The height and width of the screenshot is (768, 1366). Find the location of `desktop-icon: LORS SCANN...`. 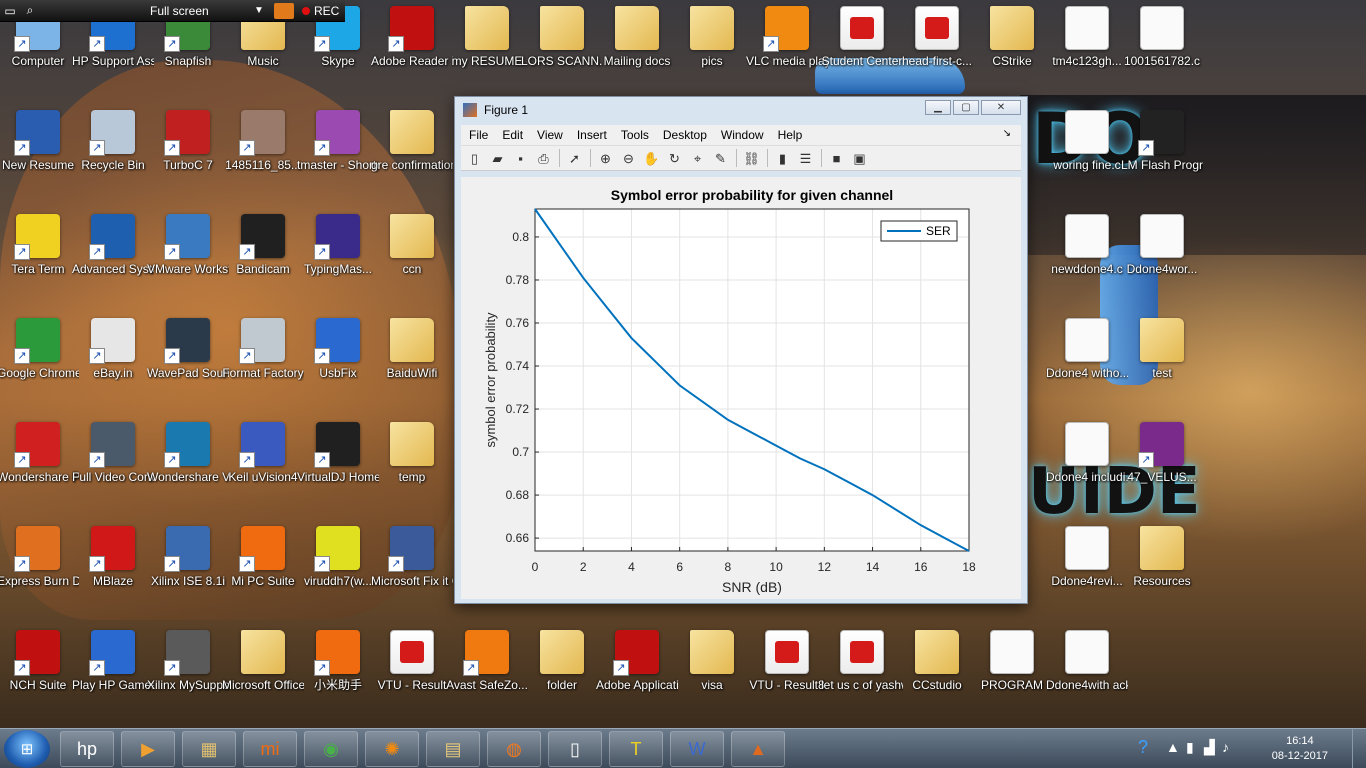

desktop-icon: LORS SCANN... is located at coordinates (562, 48).